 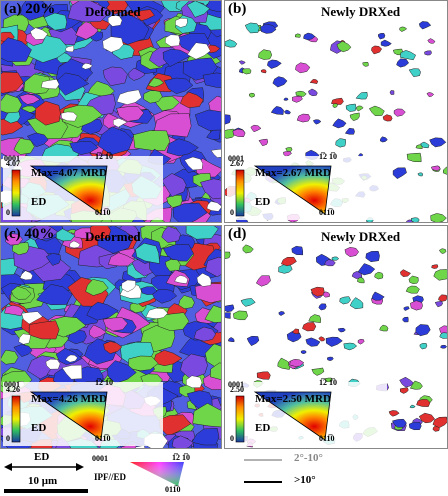 What do you see at coordinates (29, 234) in the screenshot?
I see `panel-label: (c) 40%` at bounding box center [29, 234].